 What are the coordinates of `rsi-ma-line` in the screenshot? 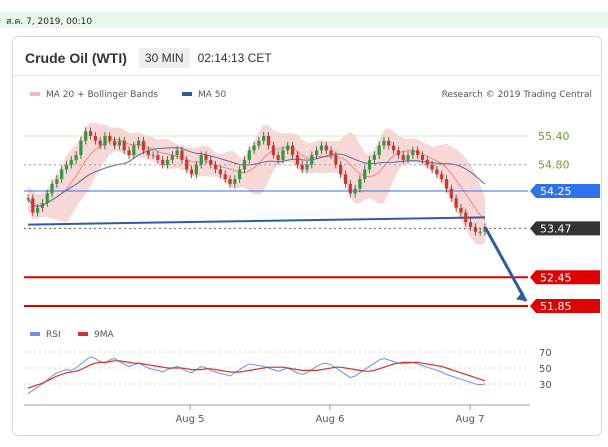 It's located at (256, 374).